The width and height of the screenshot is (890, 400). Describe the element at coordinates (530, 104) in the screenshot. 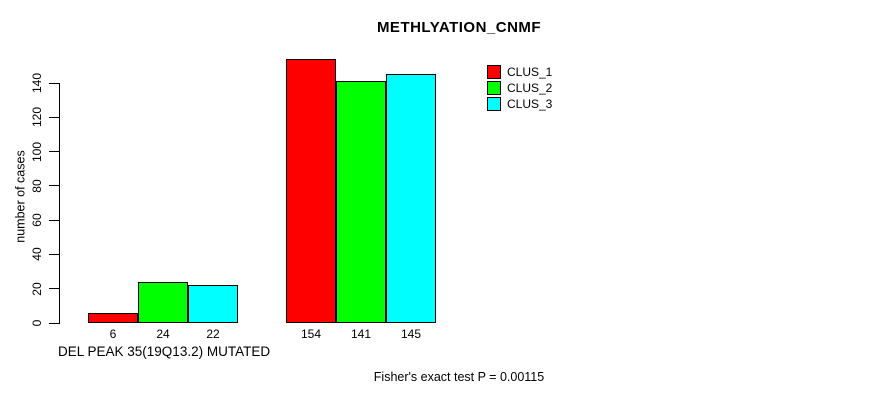

I see `legend-label: CLUS_3` at that location.